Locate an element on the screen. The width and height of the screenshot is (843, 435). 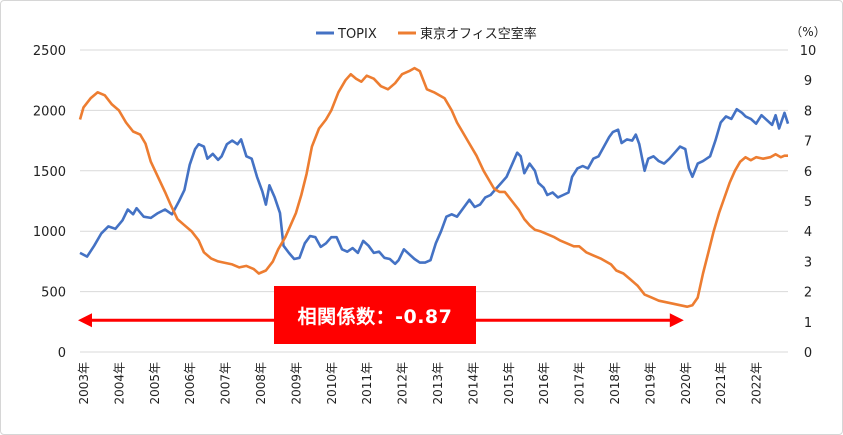
right-tick-label: 10 is located at coordinates (808, 51).